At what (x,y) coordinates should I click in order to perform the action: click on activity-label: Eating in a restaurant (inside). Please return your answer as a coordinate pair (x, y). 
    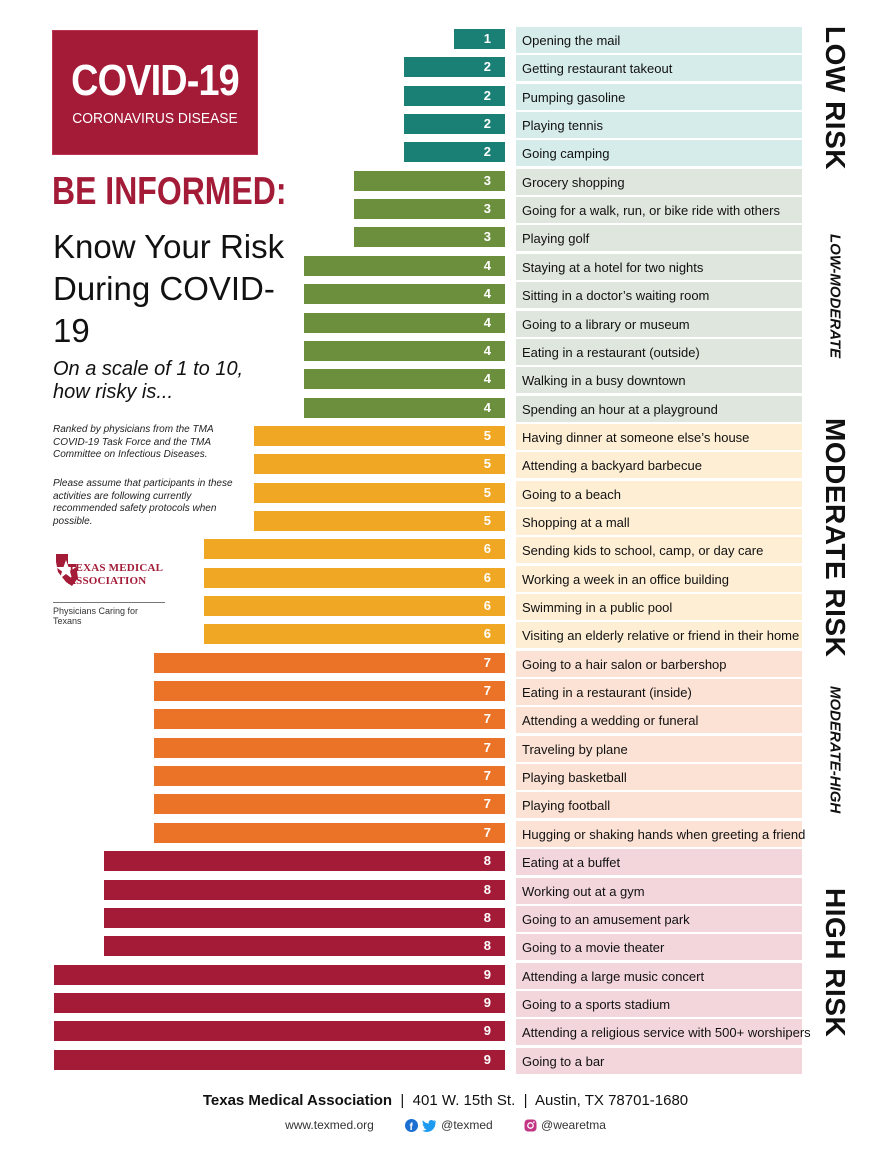
    Looking at the image, I should click on (659, 693).